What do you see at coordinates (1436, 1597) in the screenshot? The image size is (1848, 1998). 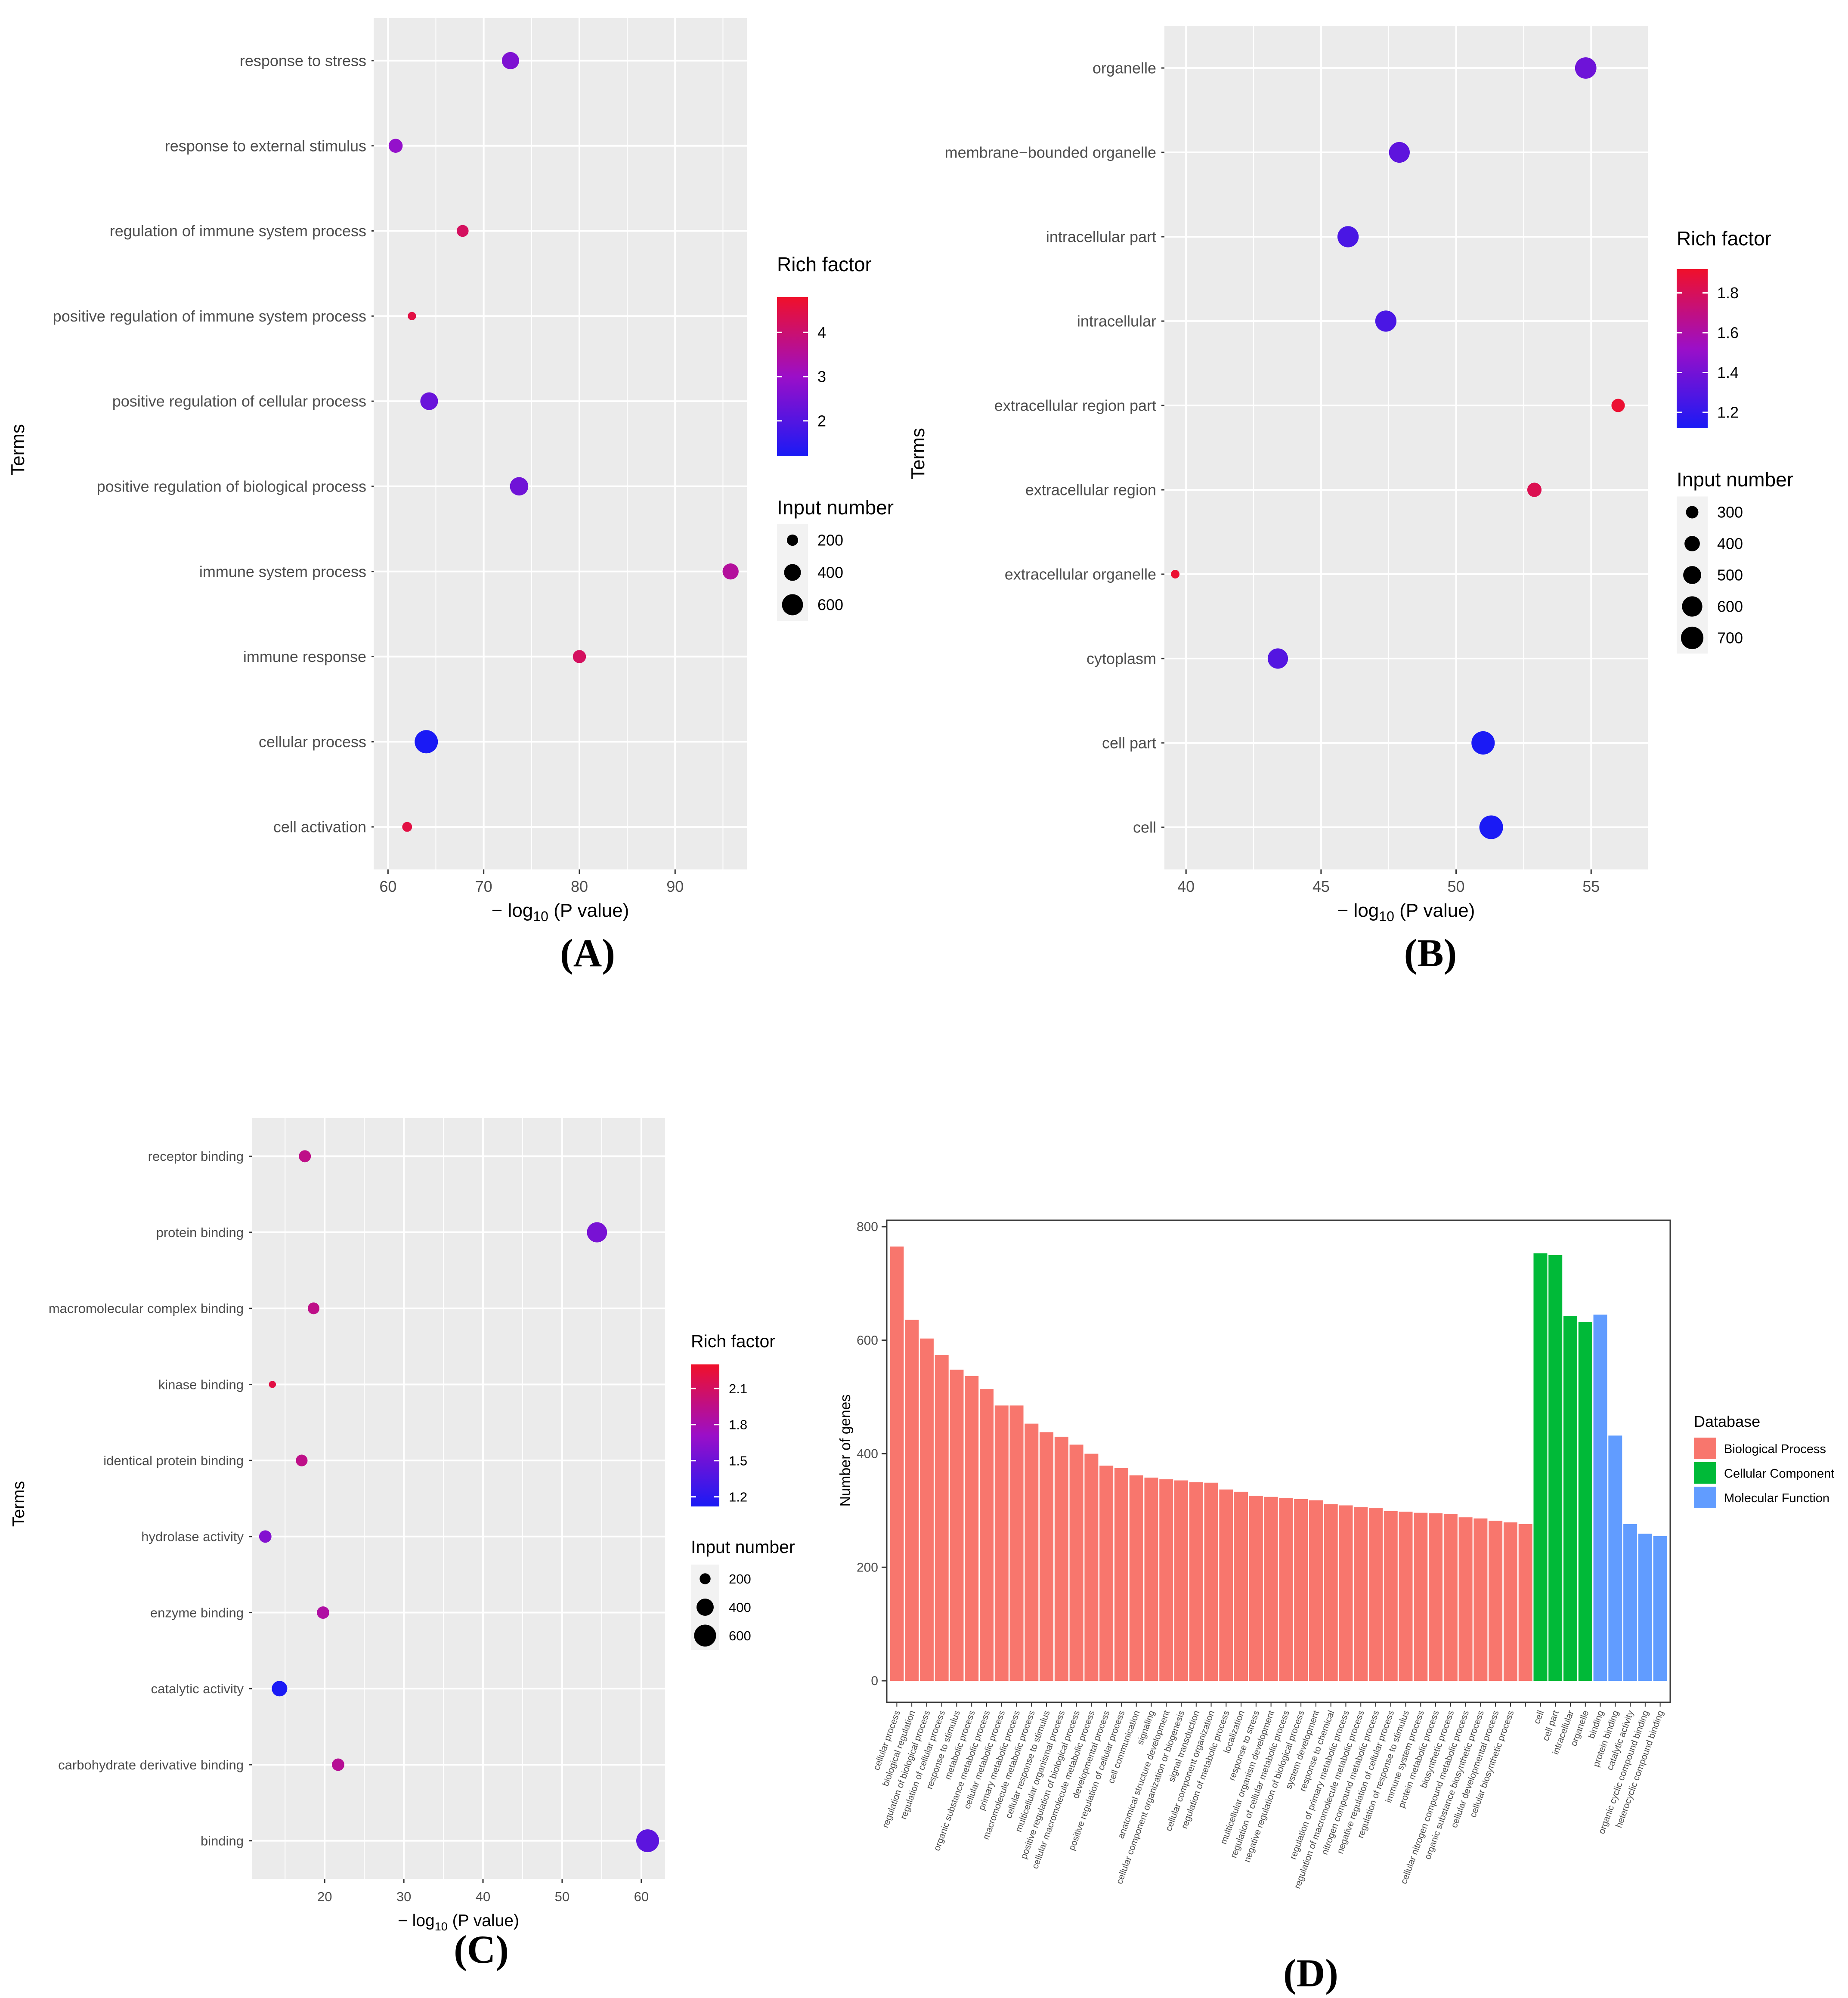 I see `bar-protein-metabolic-process` at bounding box center [1436, 1597].